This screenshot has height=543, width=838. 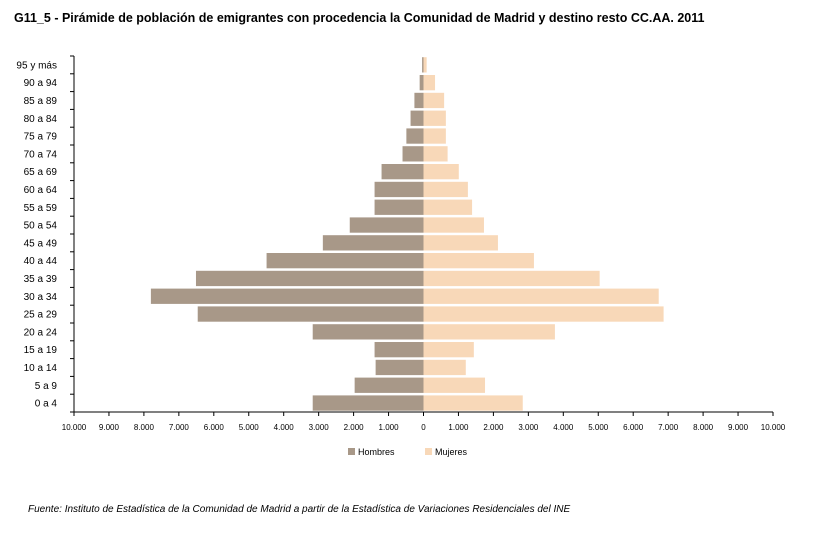 What do you see at coordinates (41, 315) in the screenshot?
I see `category-label: 25 a 29` at bounding box center [41, 315].